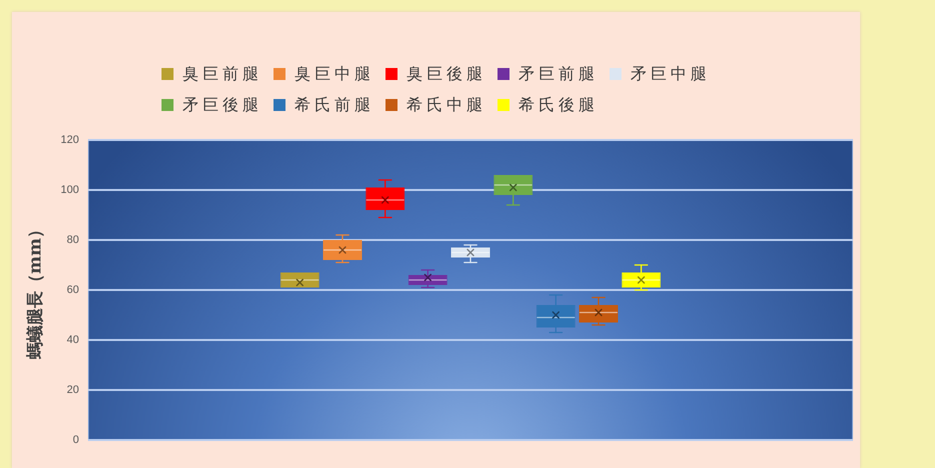  What do you see at coordinates (222, 104) in the screenshot?
I see `legend-label: 矛巨後腿` at bounding box center [222, 104].